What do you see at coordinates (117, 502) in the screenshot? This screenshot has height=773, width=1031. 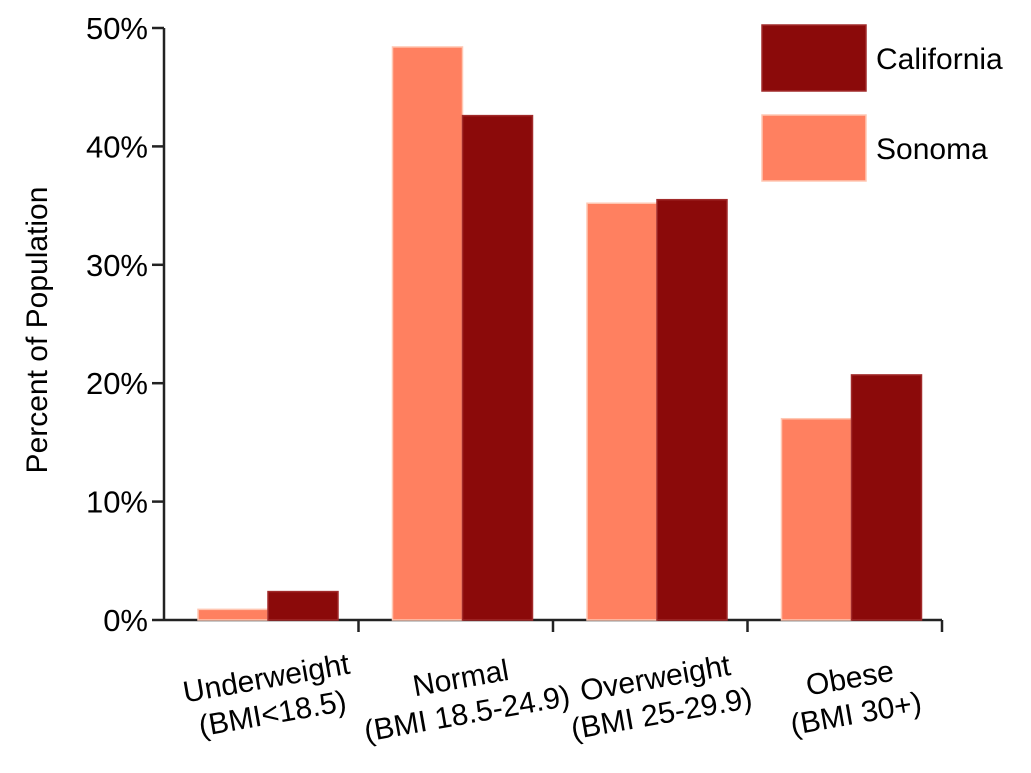 I see `y-tick-label: 10%` at bounding box center [117, 502].